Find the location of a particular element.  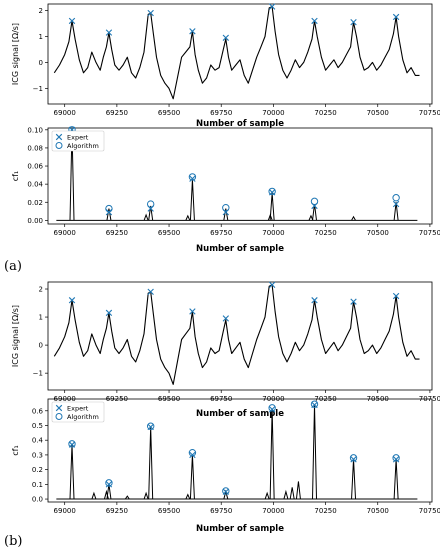

y-tick-label: 2 is located at coordinates (41, 11).